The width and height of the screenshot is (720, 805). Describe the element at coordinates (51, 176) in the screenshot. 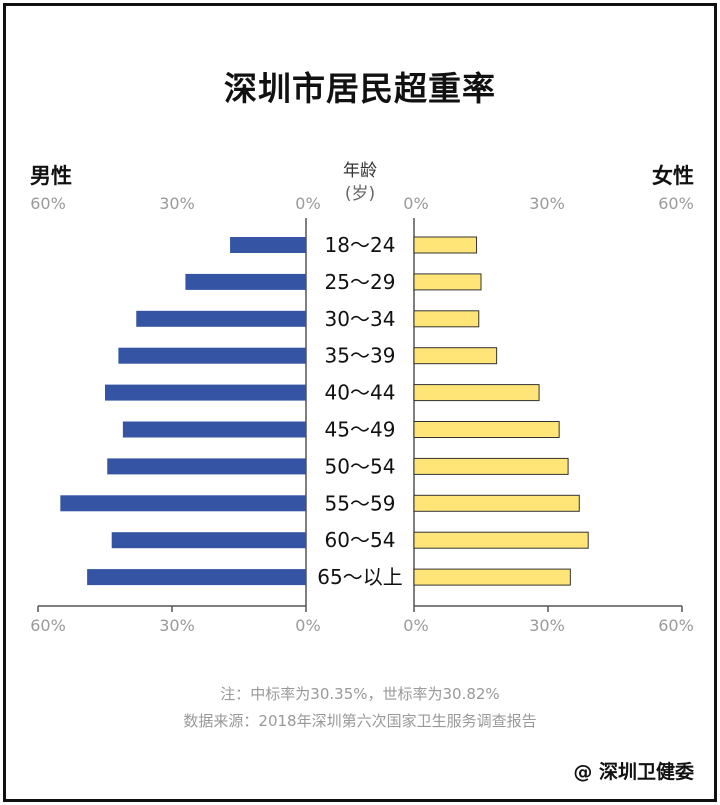

I see `male-label: 男性` at that location.